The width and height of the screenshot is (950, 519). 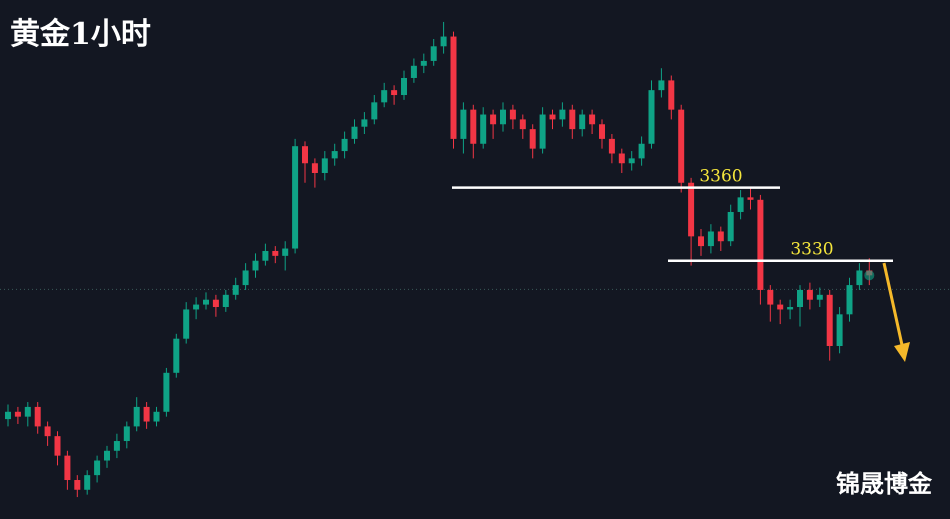 What do you see at coordinates (869, 275) in the screenshot?
I see `last-price-dot` at bounding box center [869, 275].